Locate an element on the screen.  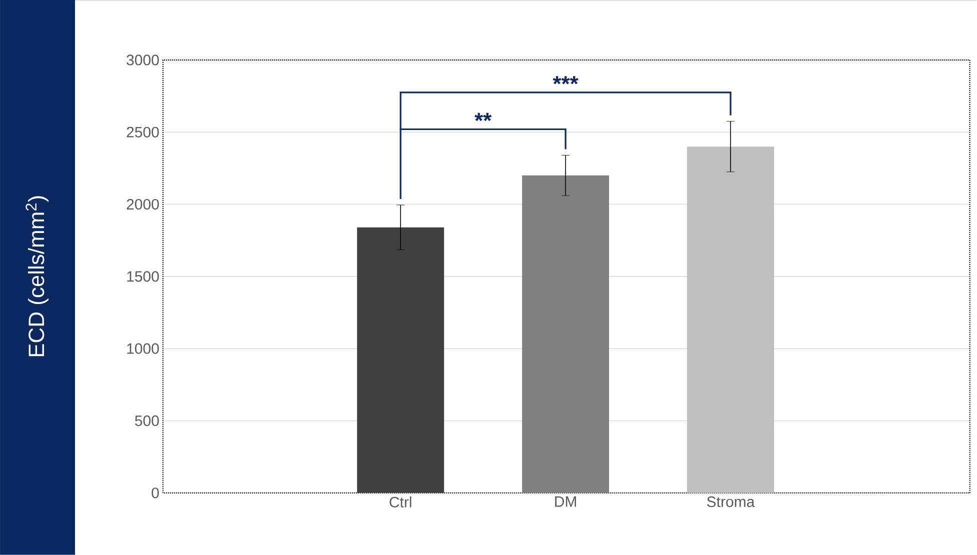
x-tick-label: Stroma is located at coordinates (731, 502).